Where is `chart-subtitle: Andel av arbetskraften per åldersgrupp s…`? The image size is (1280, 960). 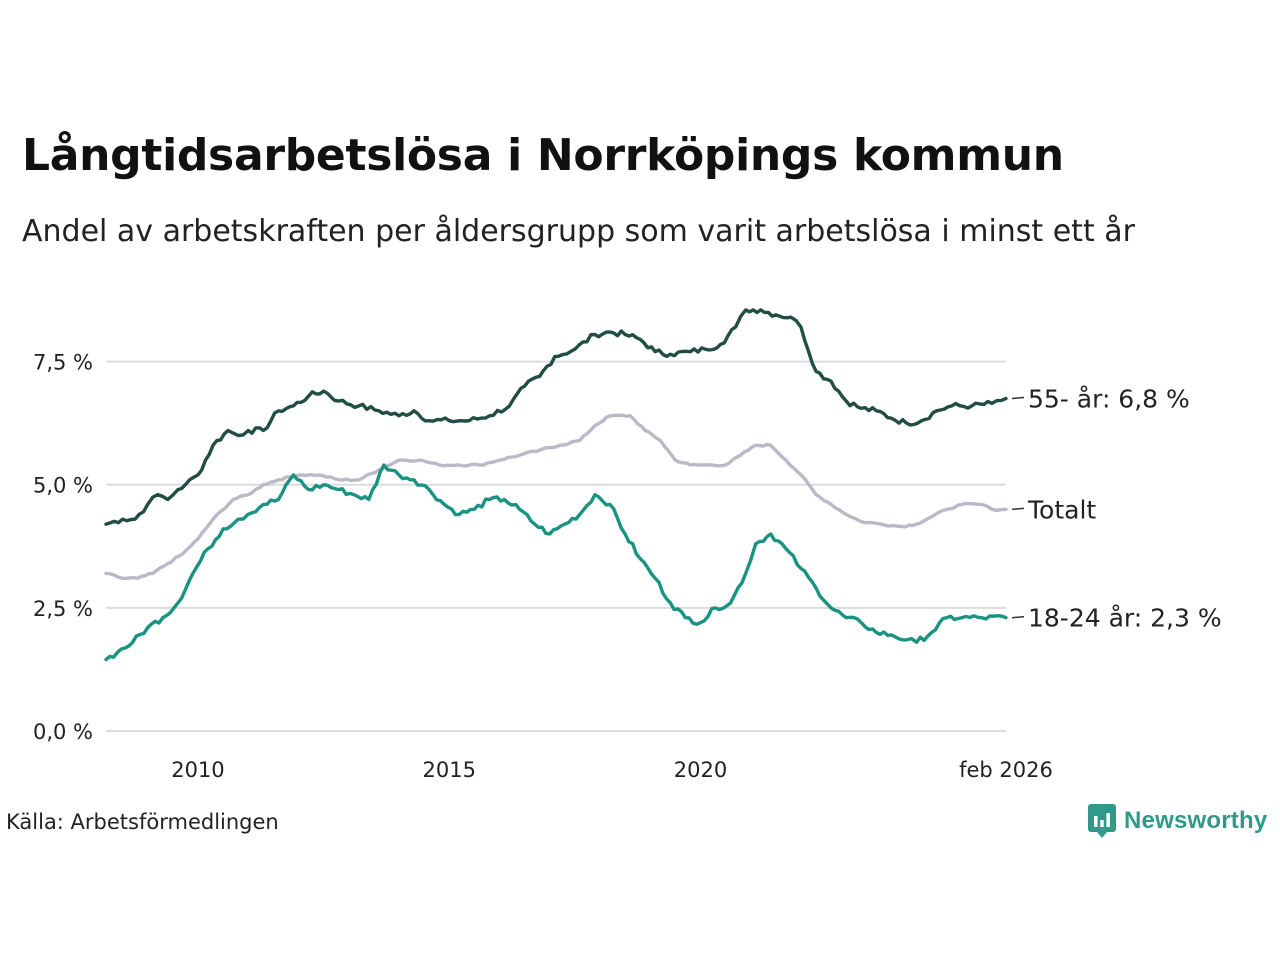
chart-subtitle: Andel av arbetskraften per åldersgrupp s… is located at coordinates (578, 231).